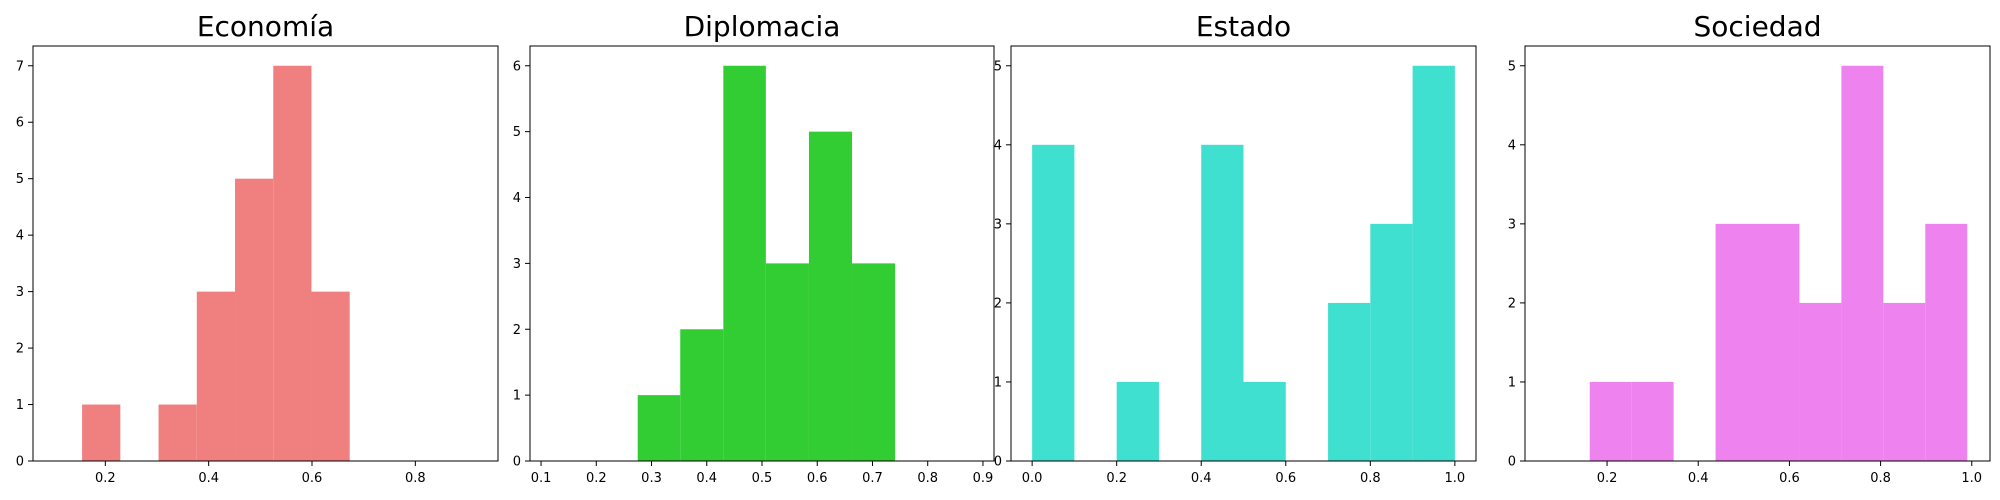 The height and width of the screenshot is (500, 2000). What do you see at coordinates (1757, 26) in the screenshot?
I see `panel-title: Sociedad` at bounding box center [1757, 26].